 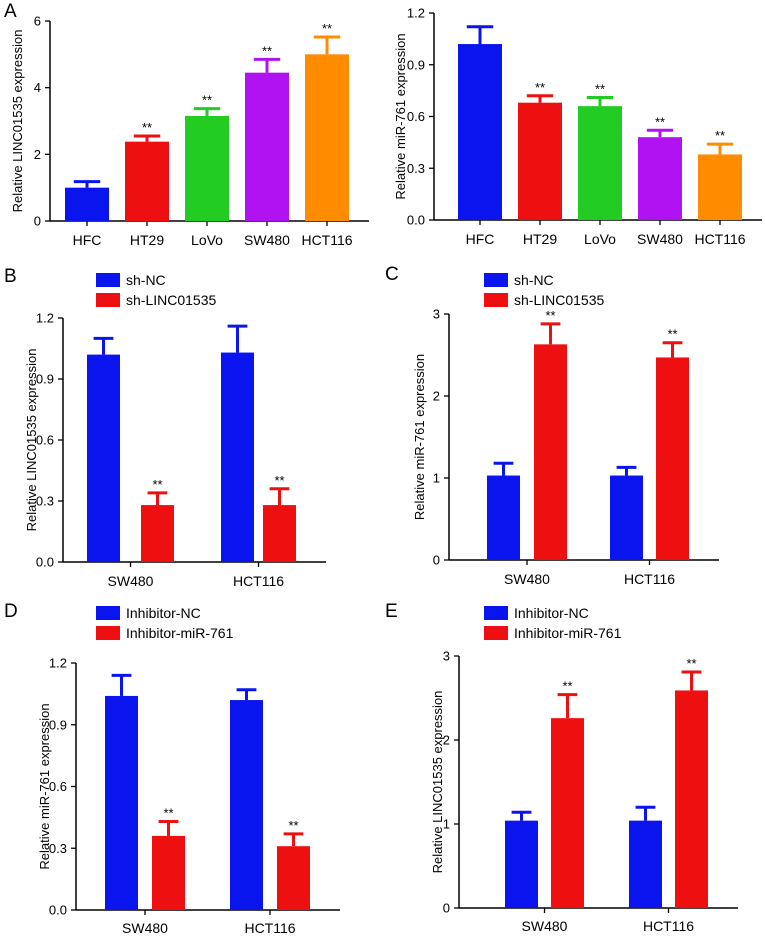 I want to click on panel-letter: B, so click(x=10, y=276).